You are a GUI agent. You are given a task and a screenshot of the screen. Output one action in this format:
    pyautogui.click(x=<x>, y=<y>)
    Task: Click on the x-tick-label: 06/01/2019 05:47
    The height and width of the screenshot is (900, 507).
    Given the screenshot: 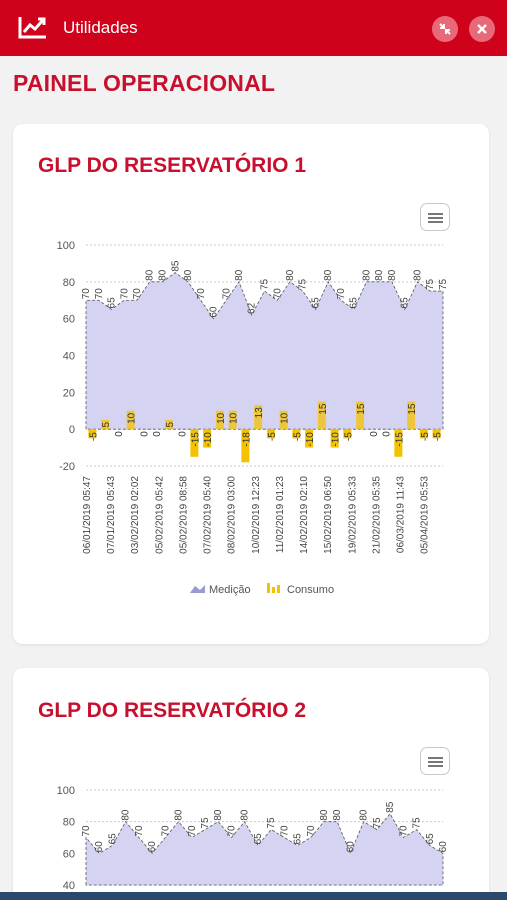 What is the action you would take?
    pyautogui.click(x=87, y=515)
    